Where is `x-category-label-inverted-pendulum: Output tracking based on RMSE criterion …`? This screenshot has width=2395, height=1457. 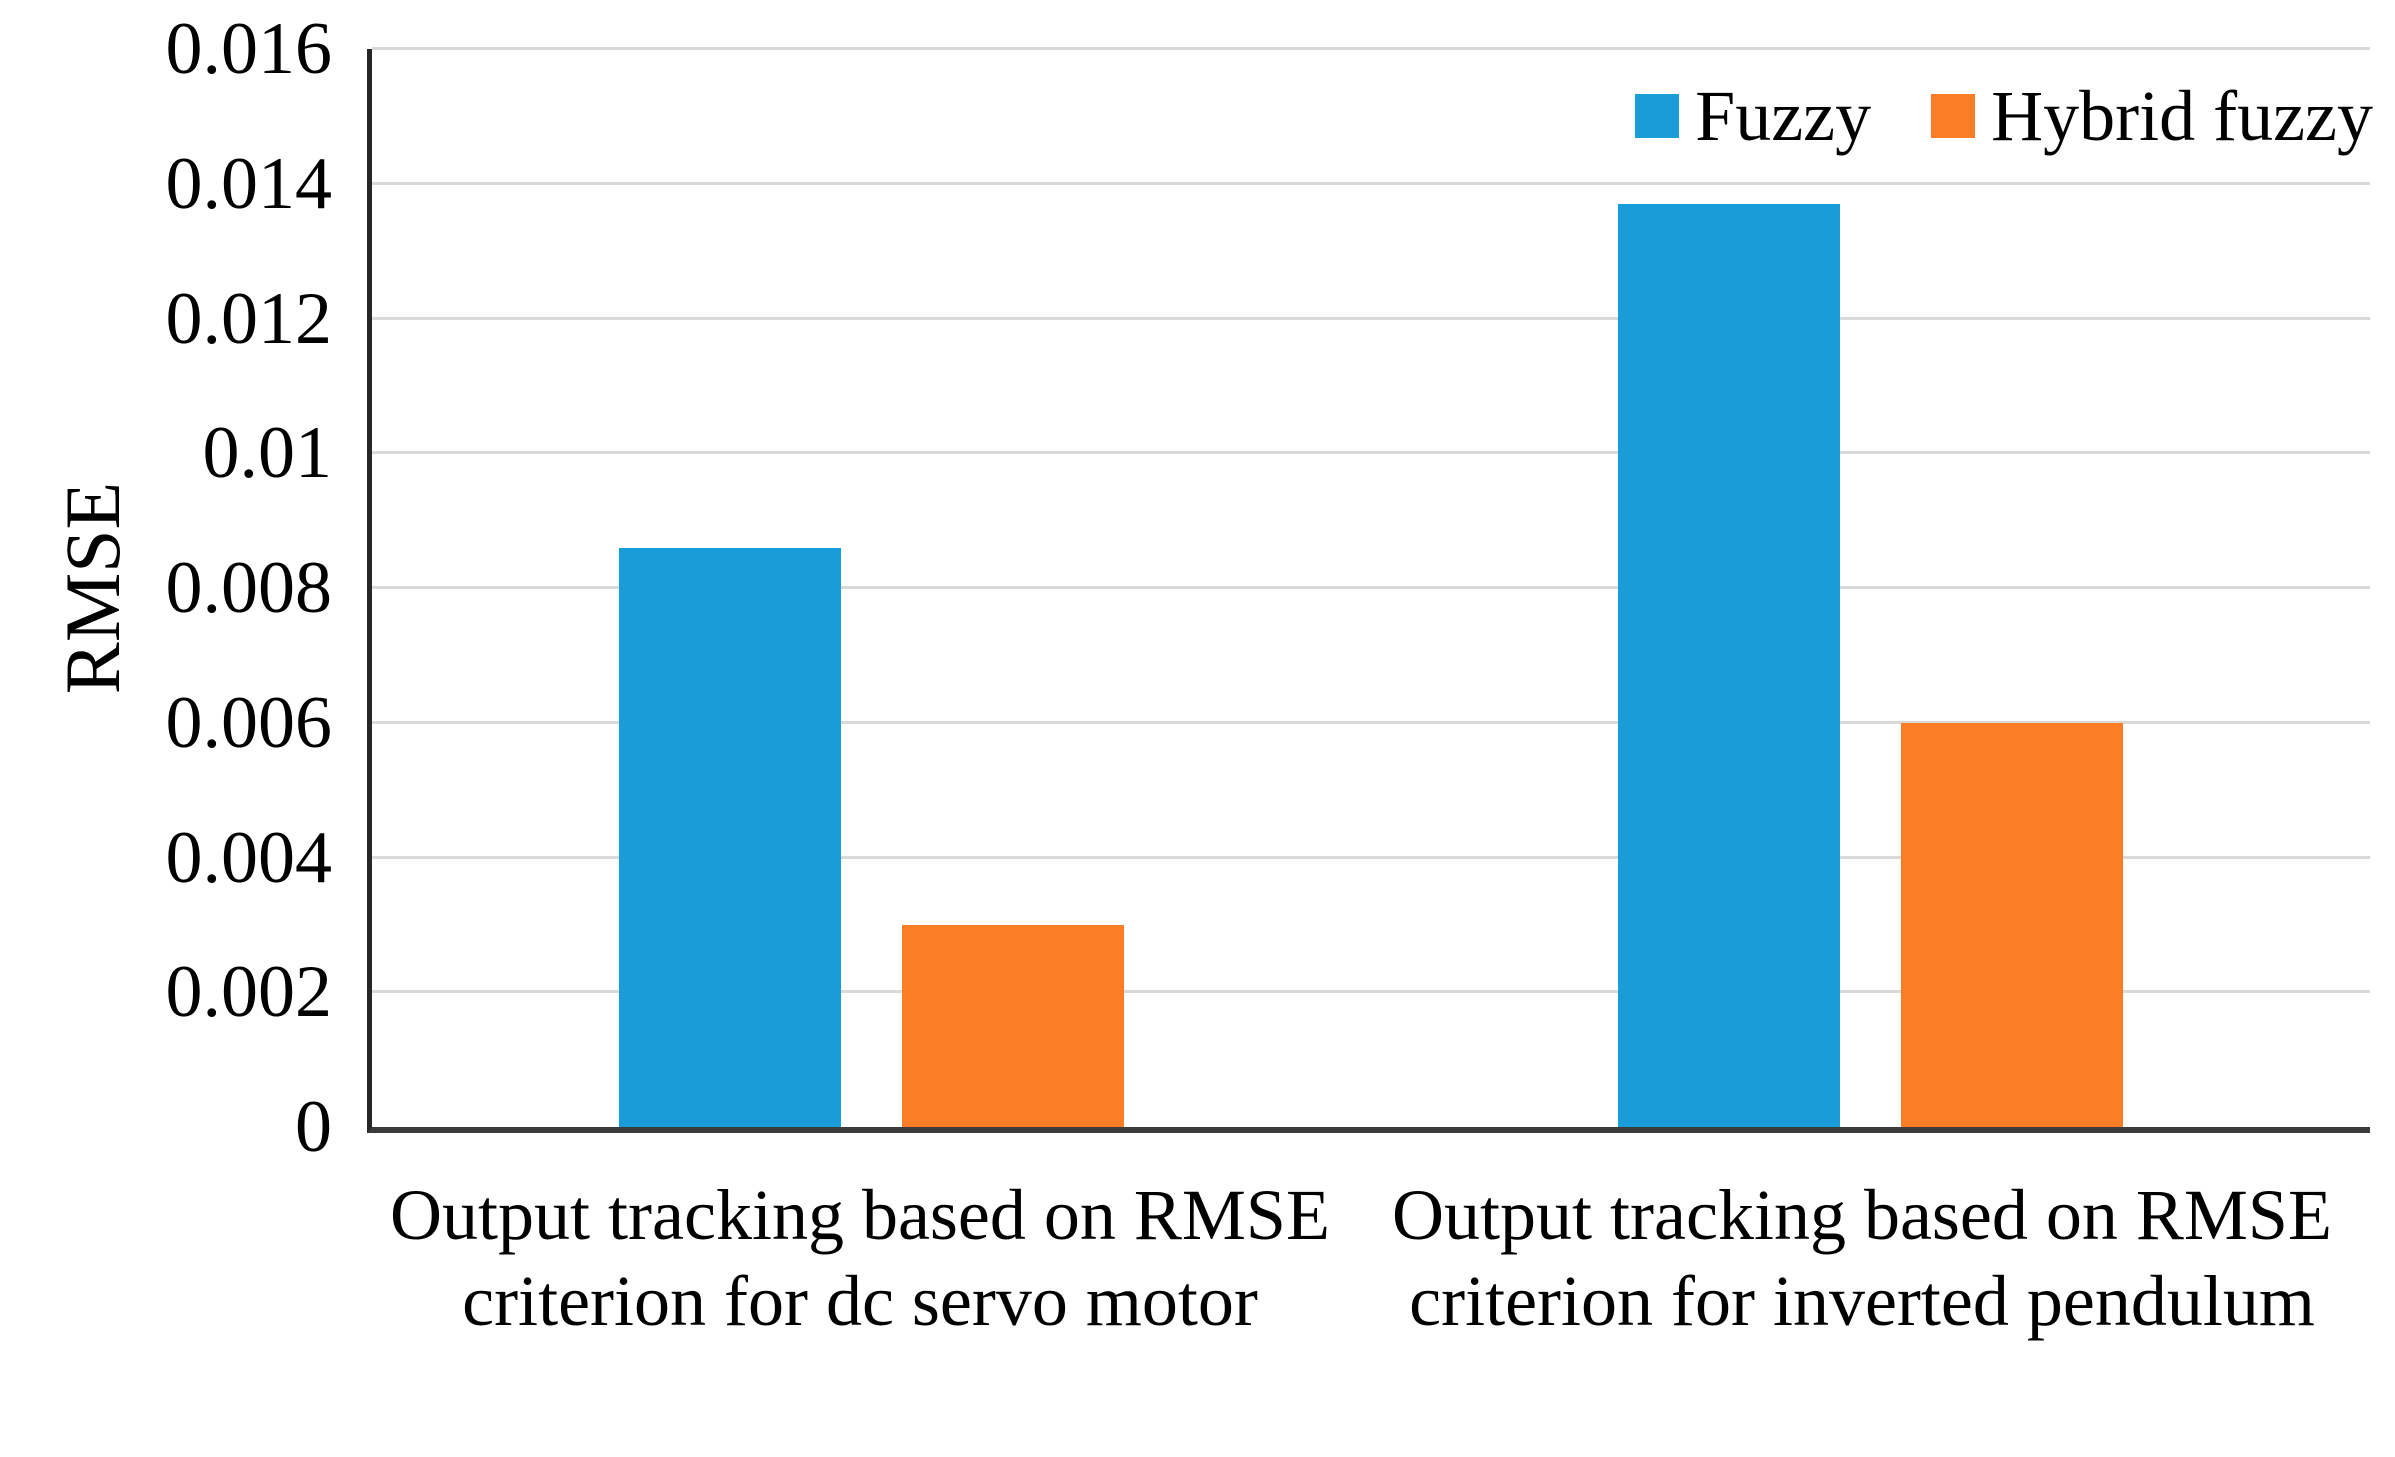
x-category-label-inverted-pendulum: Output tracking based on RMSE criterion … is located at coordinates (1862, 1258).